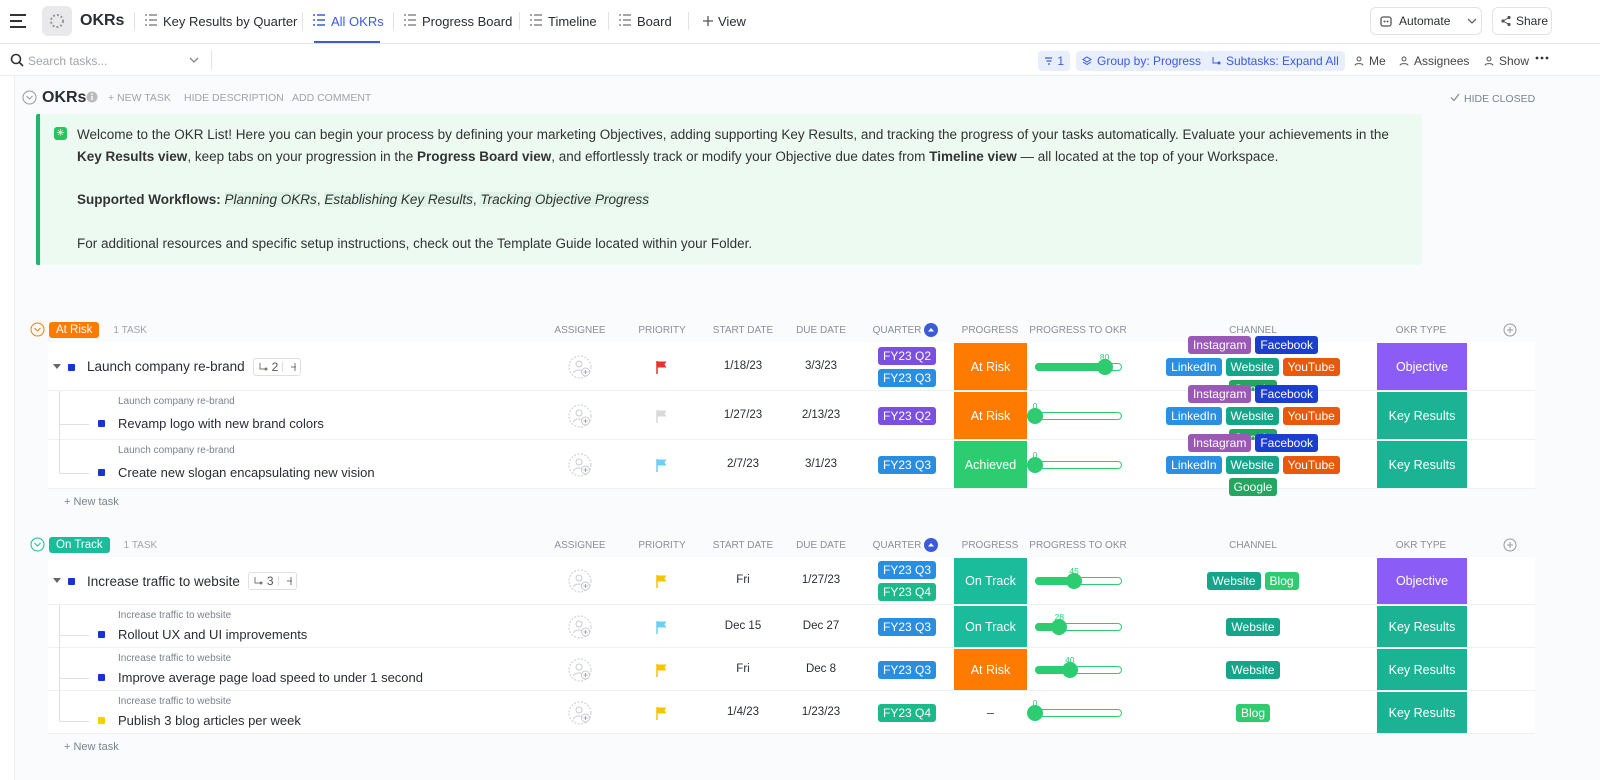 This screenshot has height=780, width=1600. What do you see at coordinates (907, 592) in the screenshot?
I see `quarter-tag: FY23 Q4` at bounding box center [907, 592].